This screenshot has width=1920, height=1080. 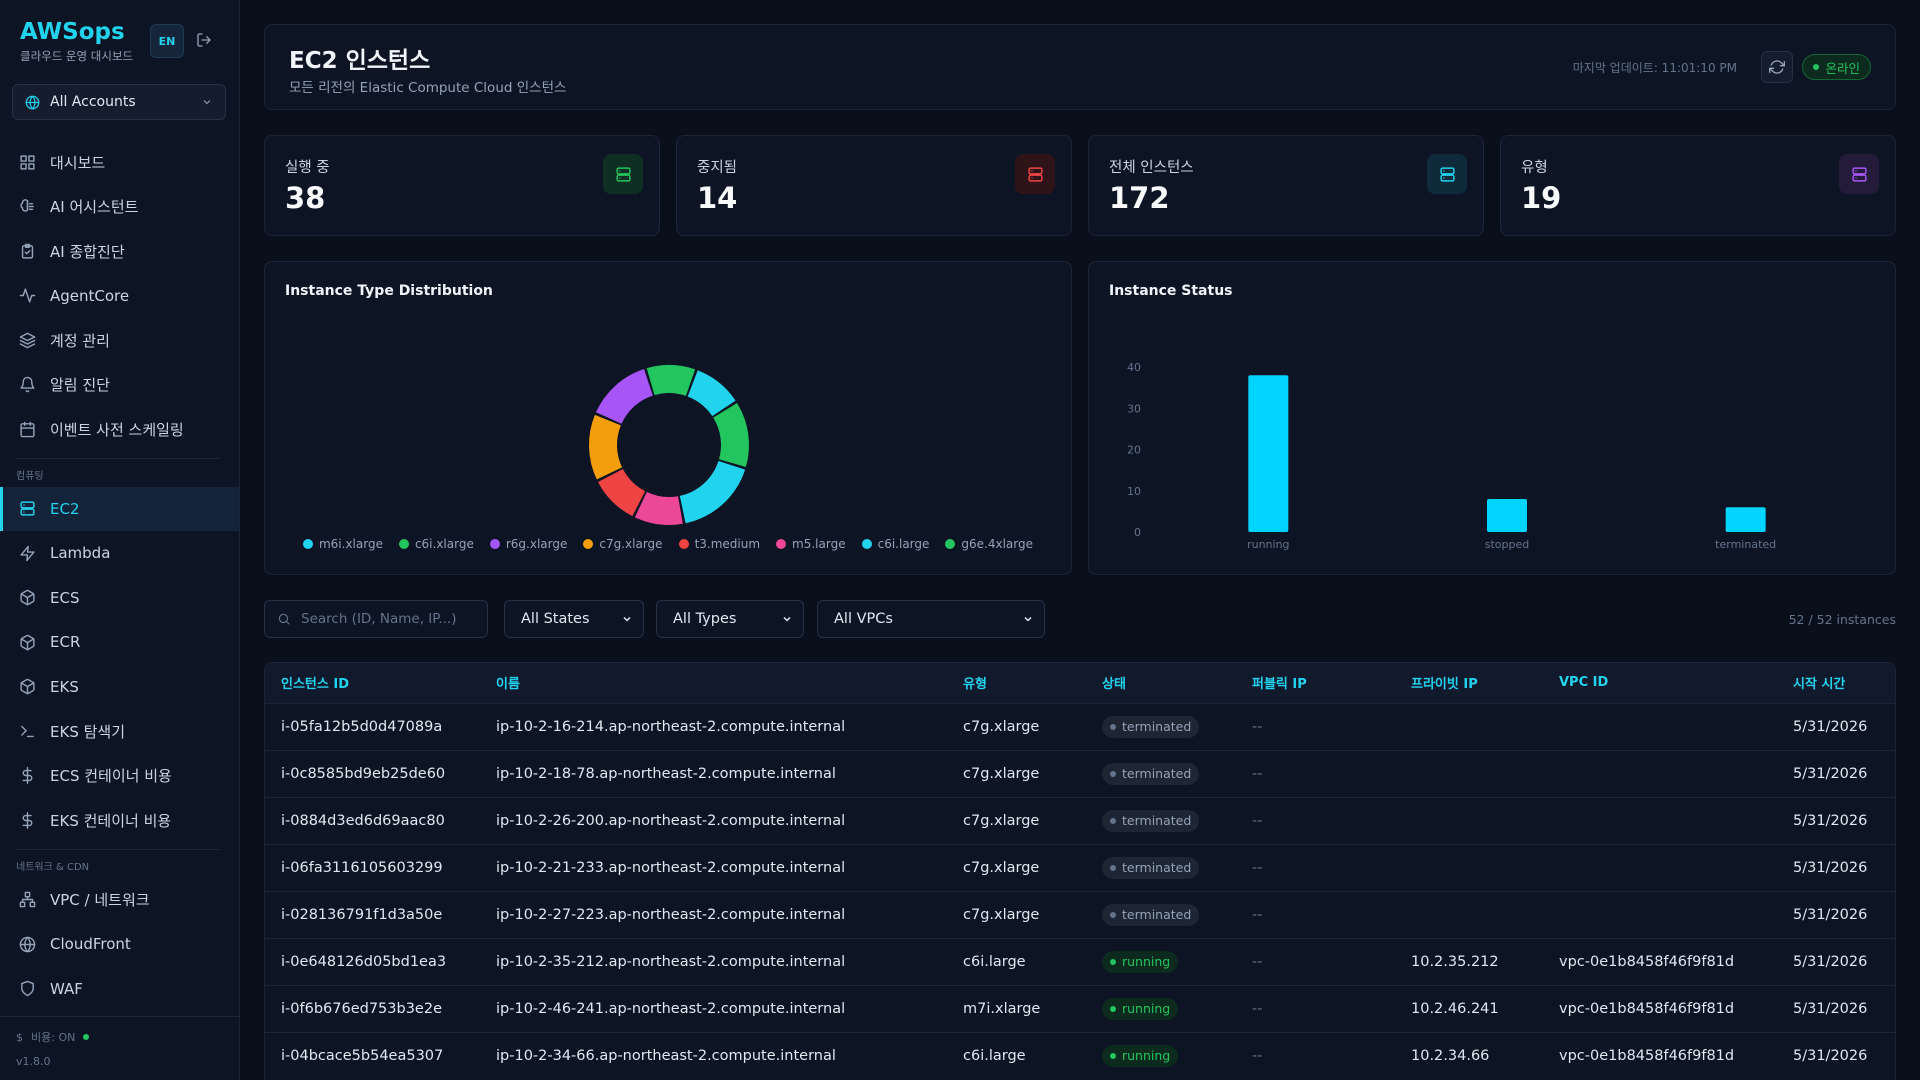 I want to click on sidebar-item-label: WAF, so click(x=66, y=988).